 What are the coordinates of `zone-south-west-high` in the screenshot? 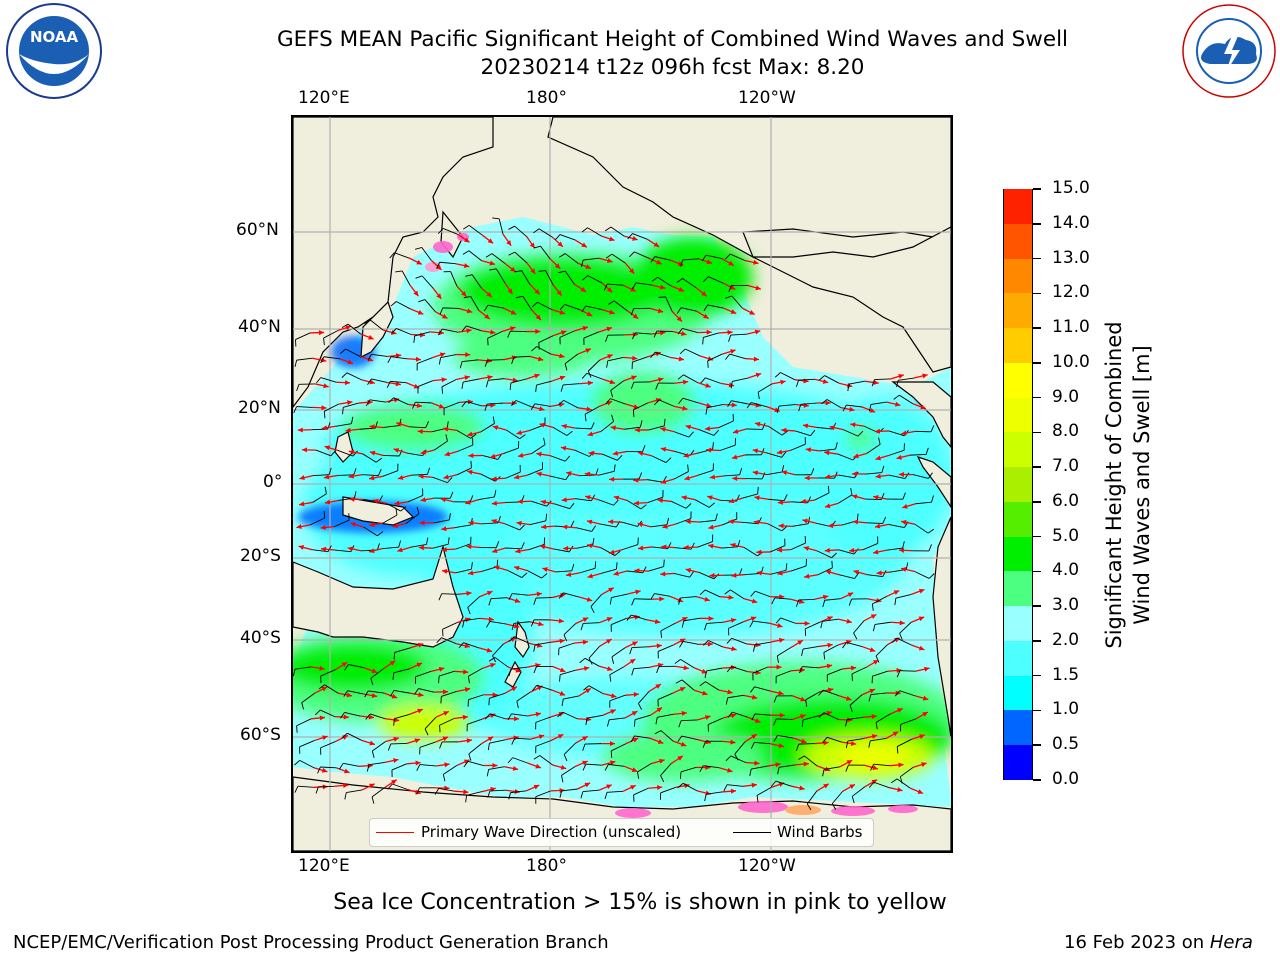 It's located at (423, 722).